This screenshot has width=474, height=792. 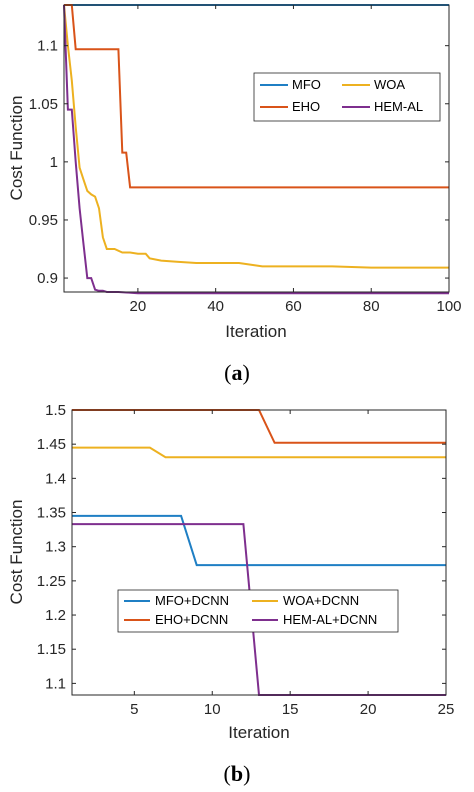 What do you see at coordinates (246, 773) in the screenshot?
I see `panel-label-b-close: )` at bounding box center [246, 773].